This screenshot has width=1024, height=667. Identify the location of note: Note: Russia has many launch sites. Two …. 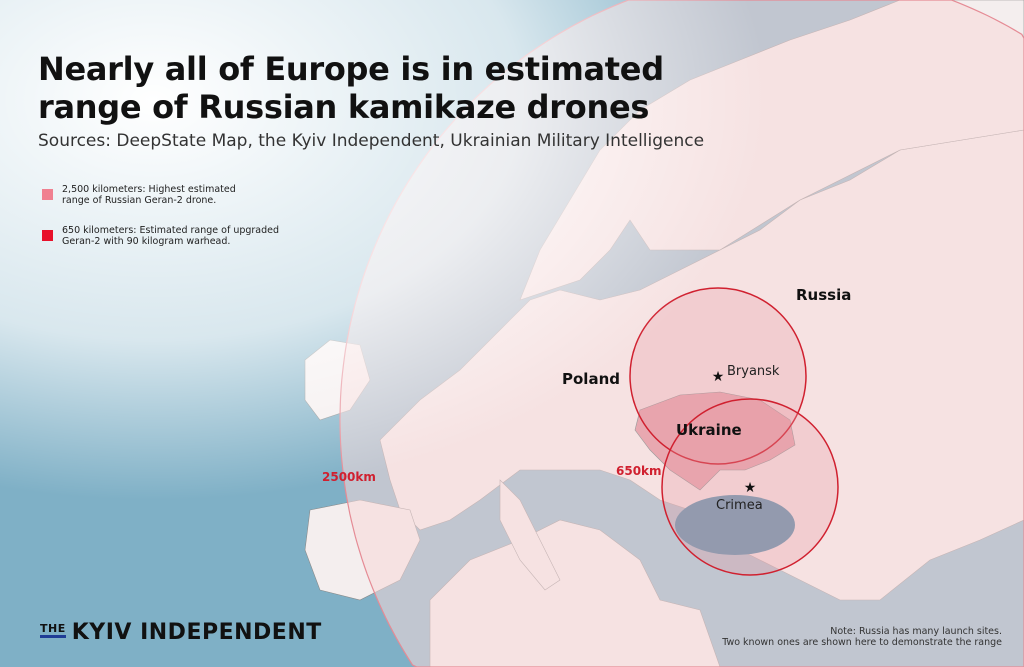
(862, 637).